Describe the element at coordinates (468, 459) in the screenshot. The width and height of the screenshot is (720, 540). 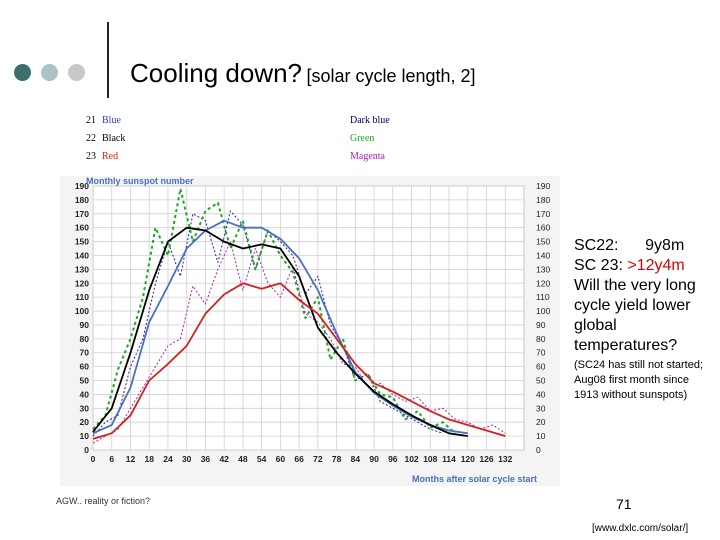
I see `x-tick-label: 120` at that location.